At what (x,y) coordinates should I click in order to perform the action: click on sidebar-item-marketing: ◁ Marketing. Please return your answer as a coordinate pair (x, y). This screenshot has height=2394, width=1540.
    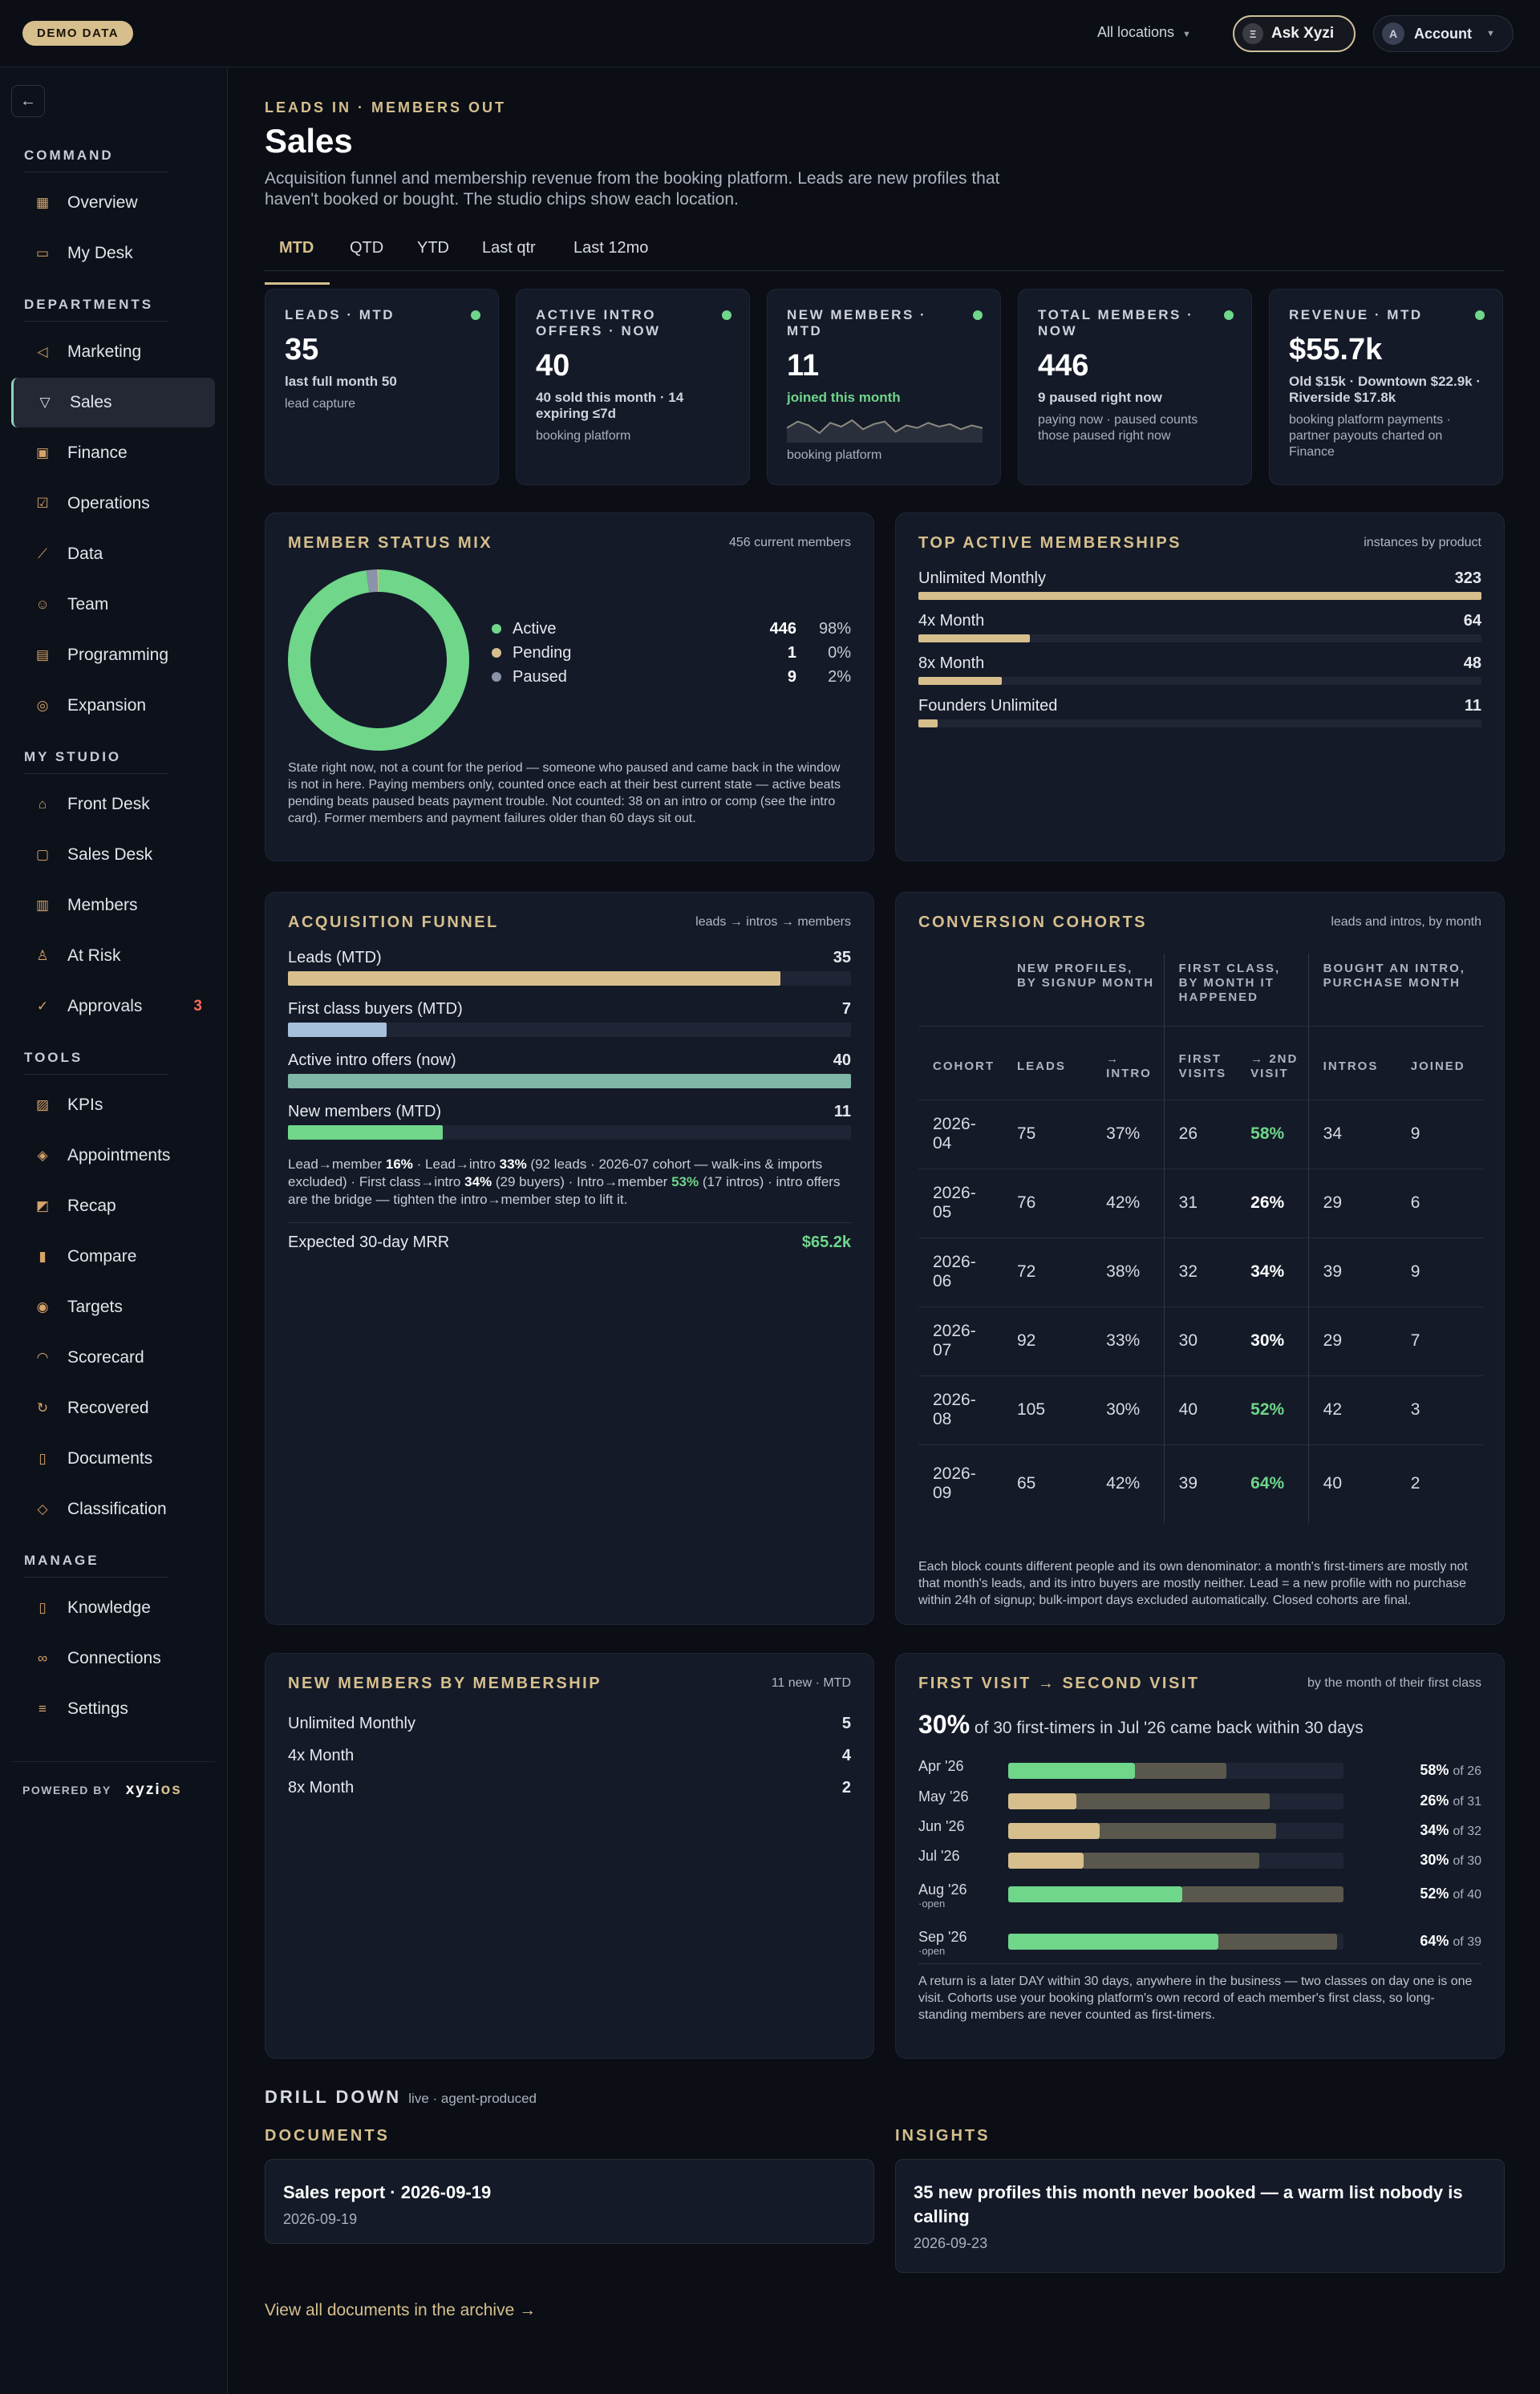
    Looking at the image, I should click on (113, 352).